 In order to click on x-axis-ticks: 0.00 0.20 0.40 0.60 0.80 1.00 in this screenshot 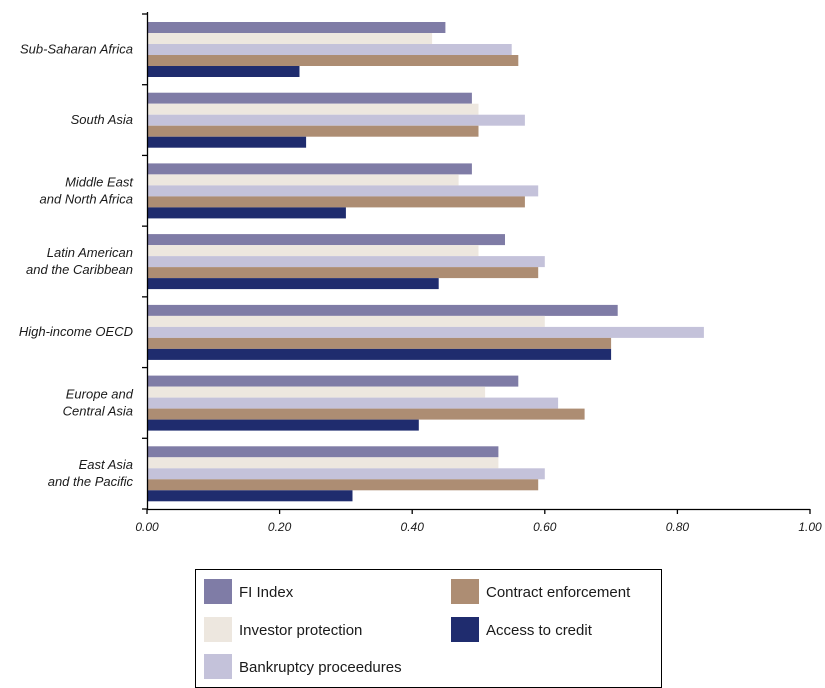, I will do `click(478, 521)`.